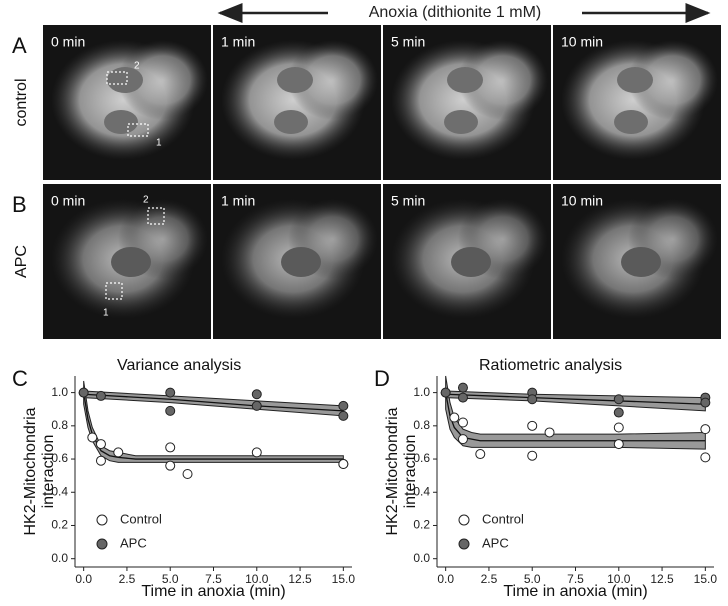  What do you see at coordinates (19, 204) in the screenshot?
I see `panel-letter: B` at bounding box center [19, 204].